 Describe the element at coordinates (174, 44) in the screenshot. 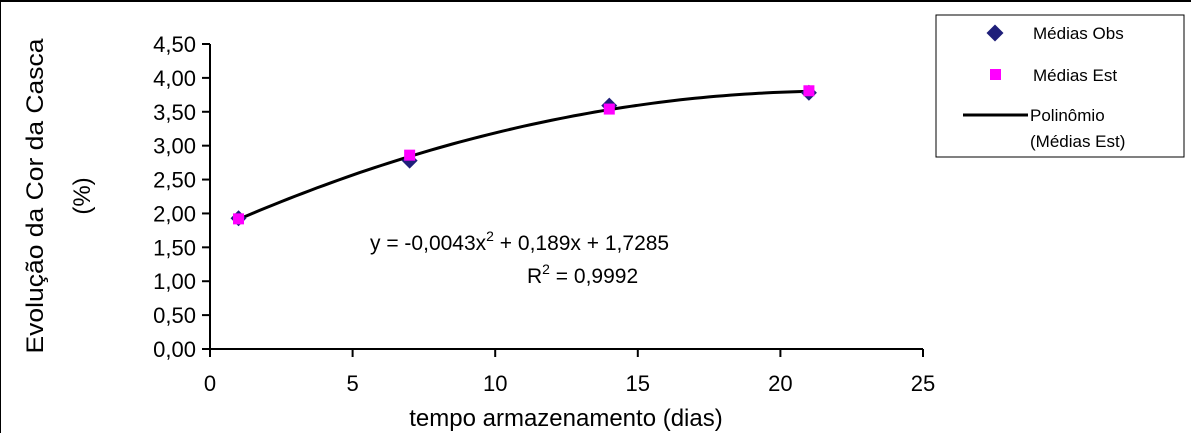

I see `y-tick-label: 4,50` at that location.